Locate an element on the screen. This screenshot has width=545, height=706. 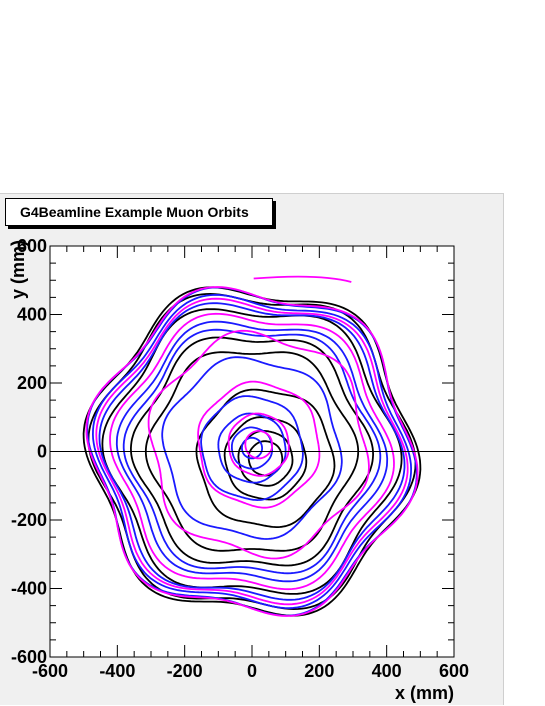
y-tick-label: -400 is located at coordinates (29, 589).